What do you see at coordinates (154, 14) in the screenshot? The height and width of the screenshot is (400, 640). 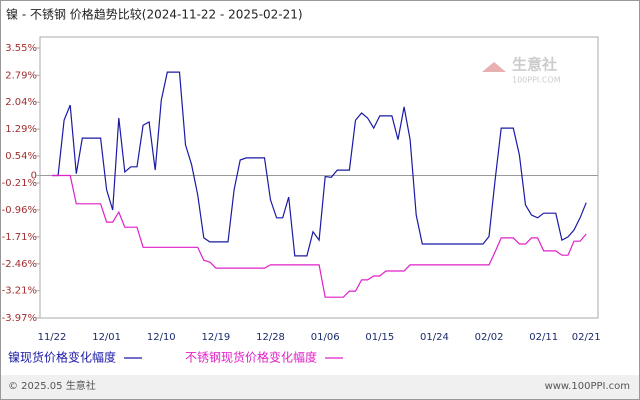 I see `chart-title: 镍 - 不锈钢 价格趋势比较(2024-11-22 - 2025-02-21)` at bounding box center [154, 14].